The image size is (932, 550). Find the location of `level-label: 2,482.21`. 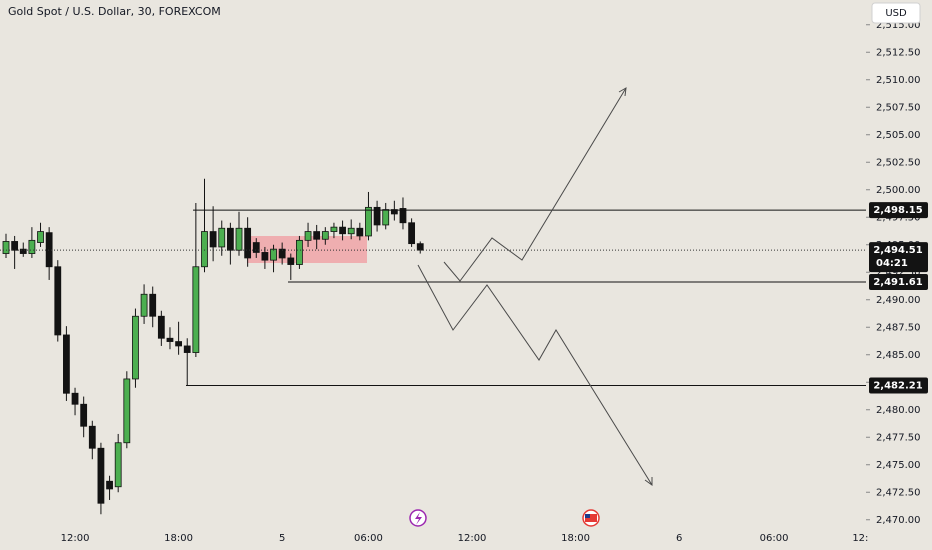

level-label: 2,482.21 is located at coordinates (897, 385).